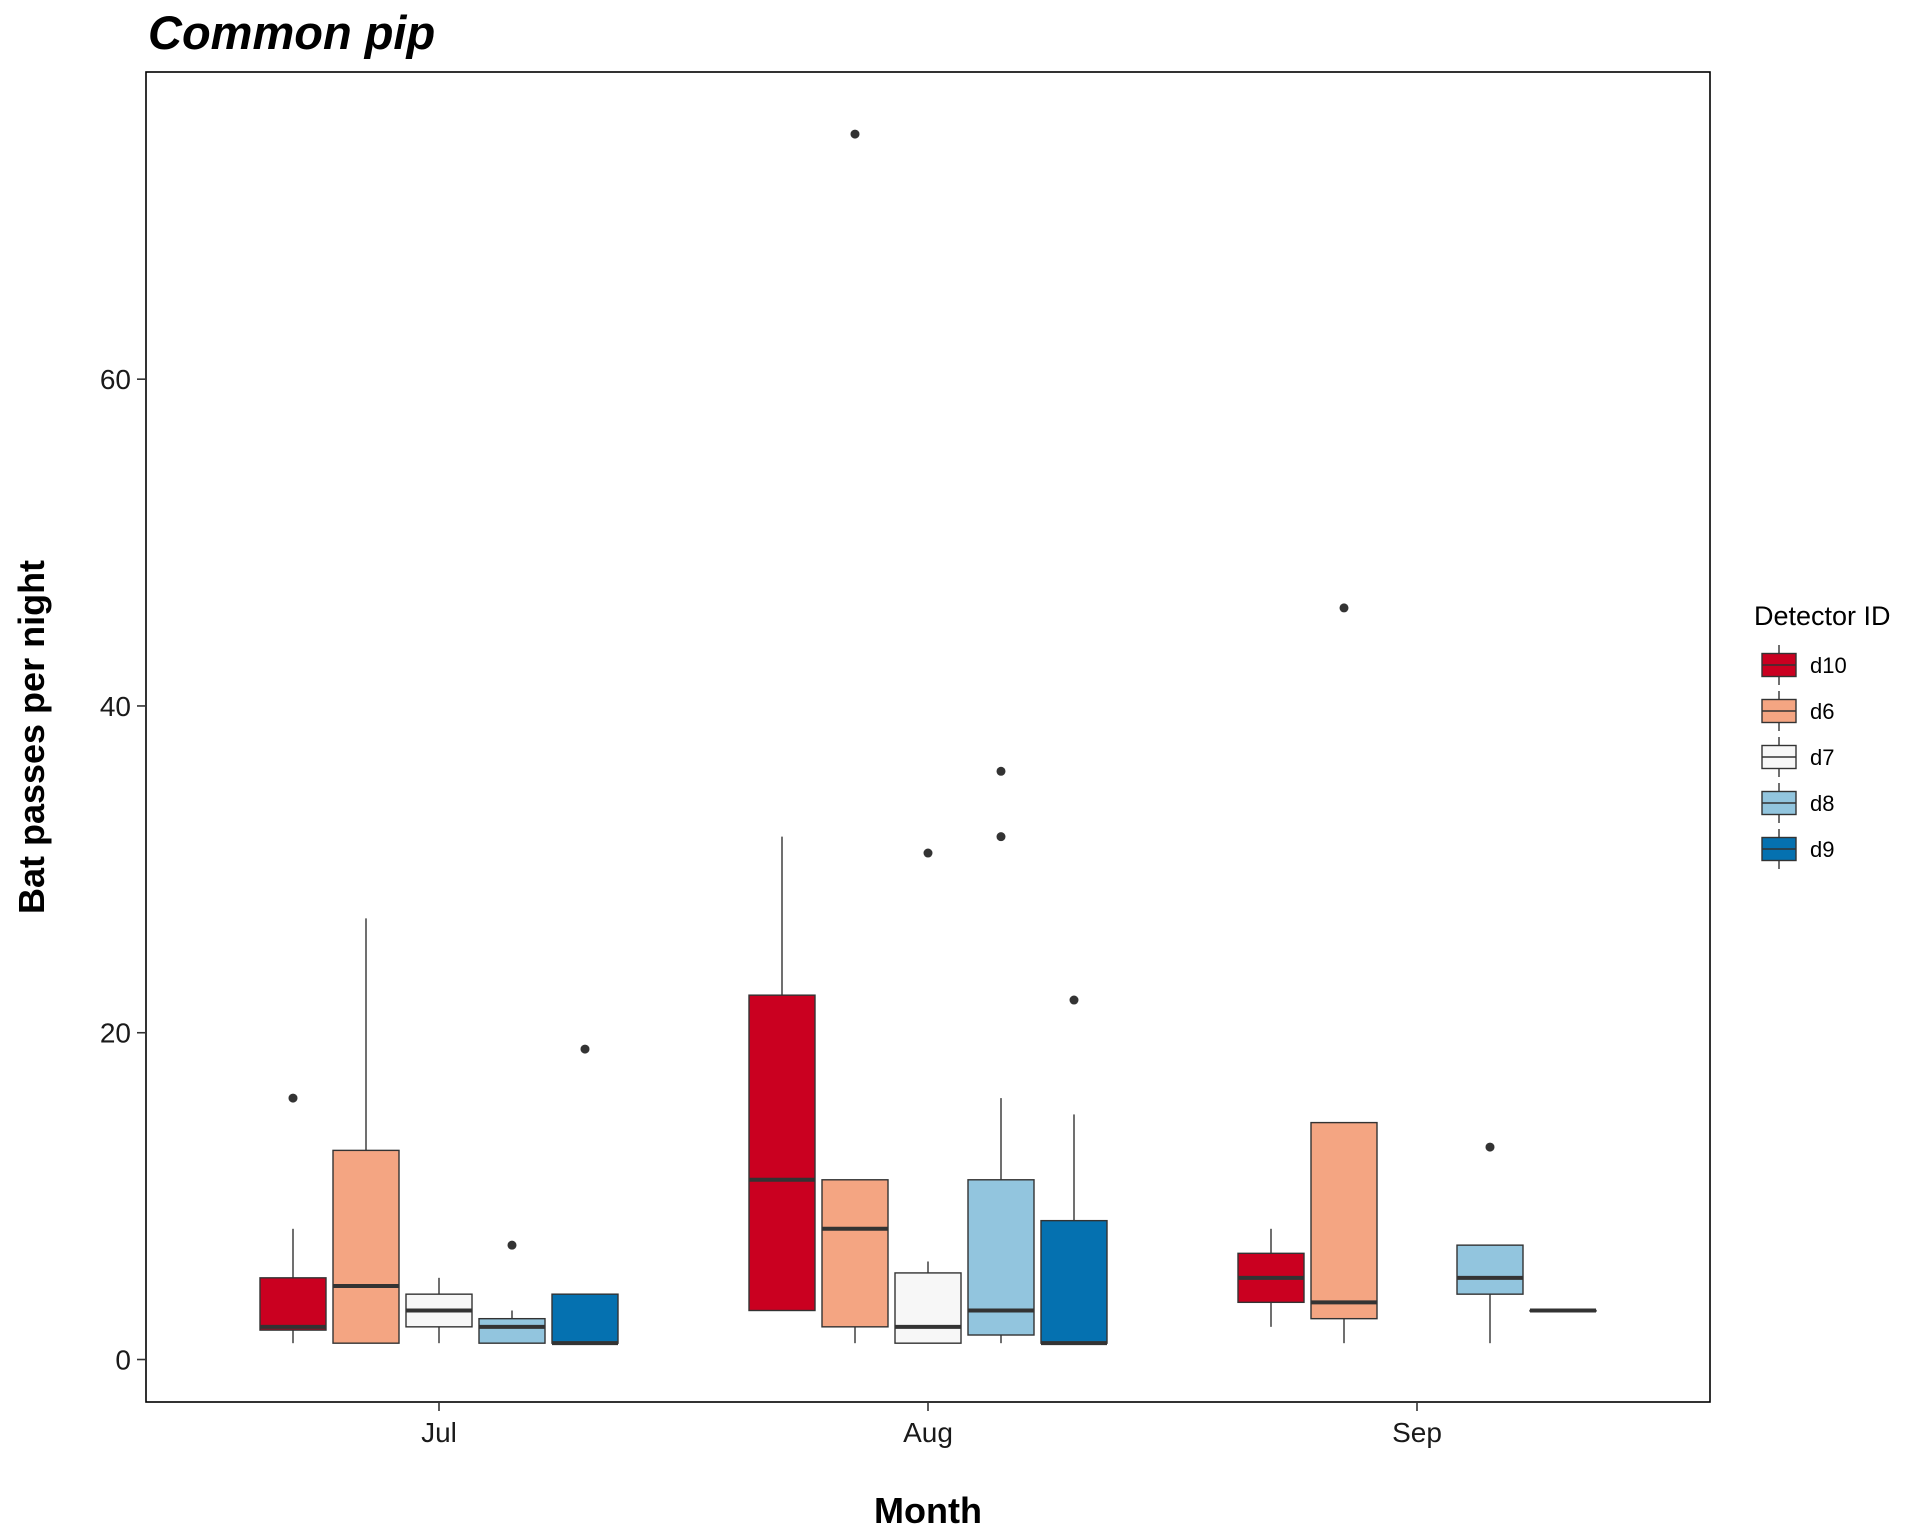  What do you see at coordinates (1490, 1243) in the screenshot?
I see `box-d8-sep` at bounding box center [1490, 1243].